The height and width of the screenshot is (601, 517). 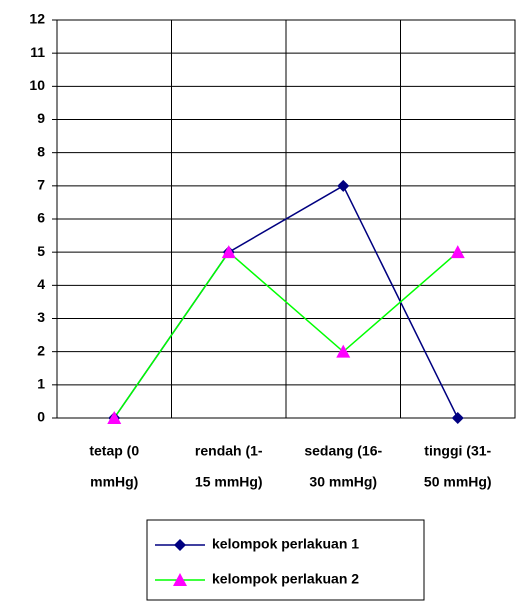 What do you see at coordinates (37, 19) in the screenshot?
I see `y-tick-label: 12` at bounding box center [37, 19].